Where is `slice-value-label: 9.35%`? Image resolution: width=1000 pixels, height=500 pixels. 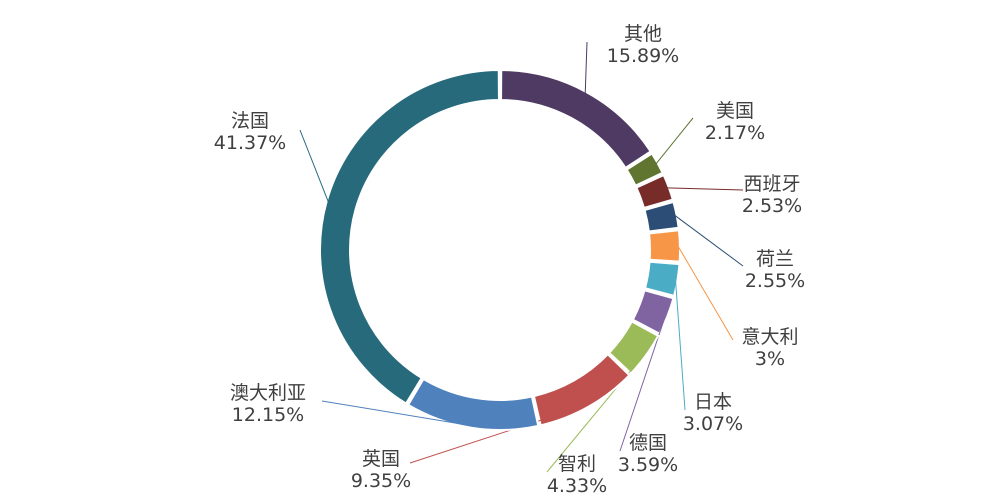 slice-value-label: 9.35% is located at coordinates (381, 481).